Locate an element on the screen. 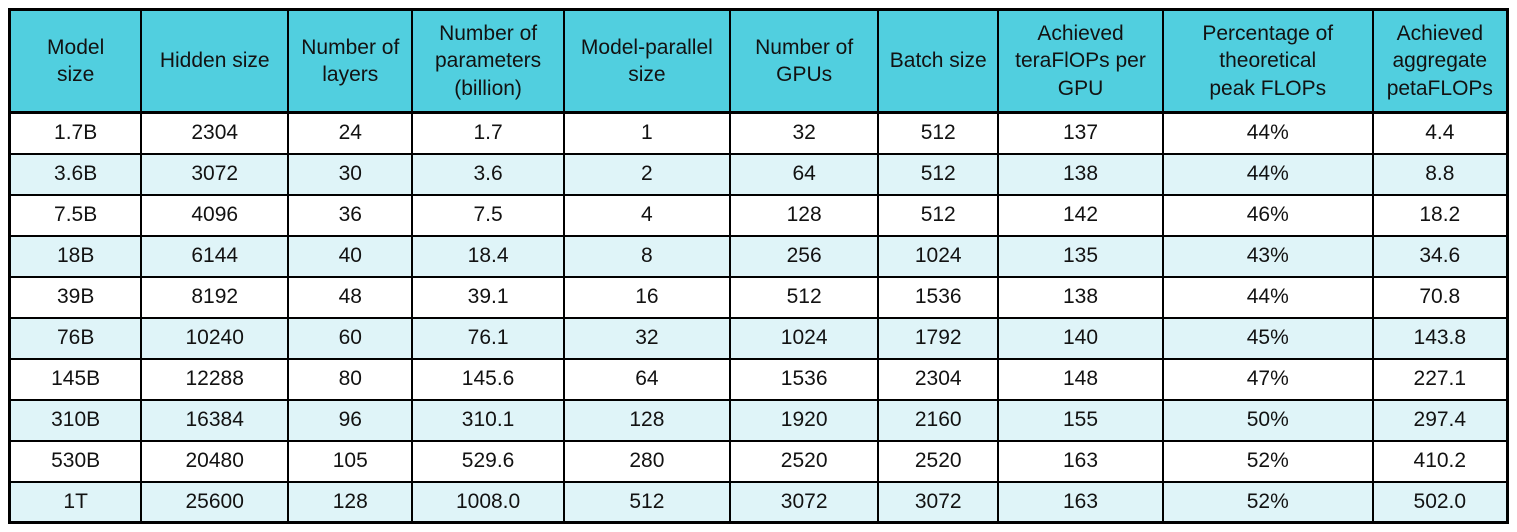 This screenshot has height=532, width=1517. table-cell: 64 is located at coordinates (804, 174).